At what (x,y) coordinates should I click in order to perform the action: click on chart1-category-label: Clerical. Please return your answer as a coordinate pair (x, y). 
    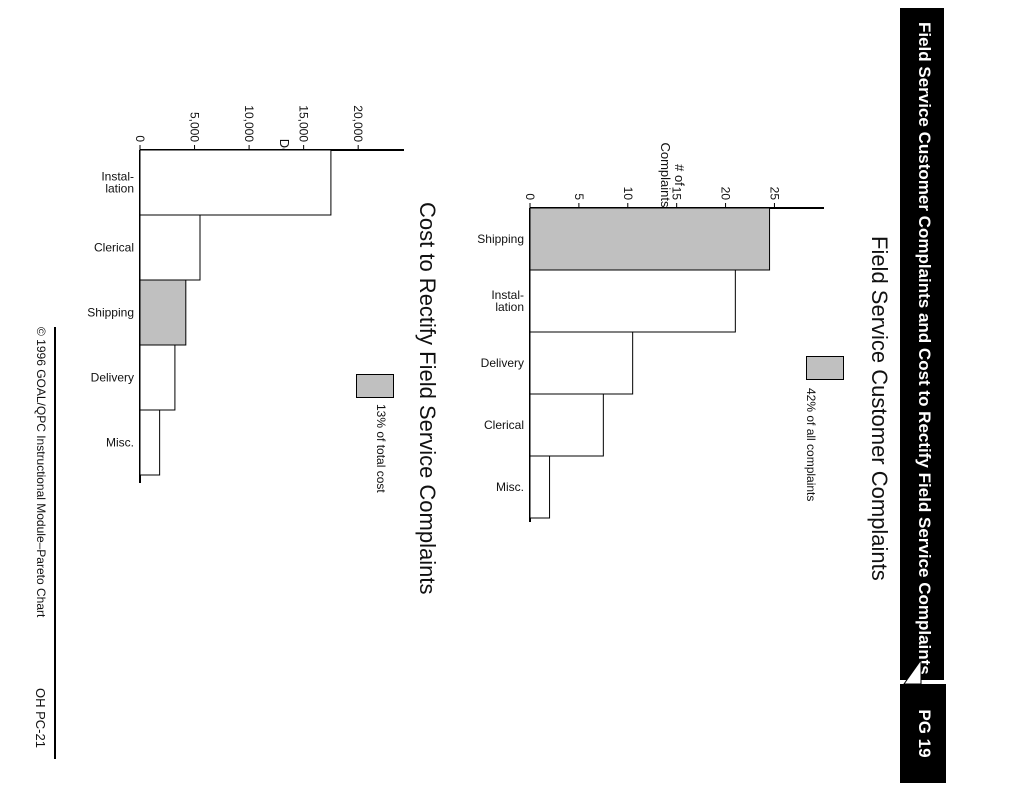
    Looking at the image, I should click on (504, 425).